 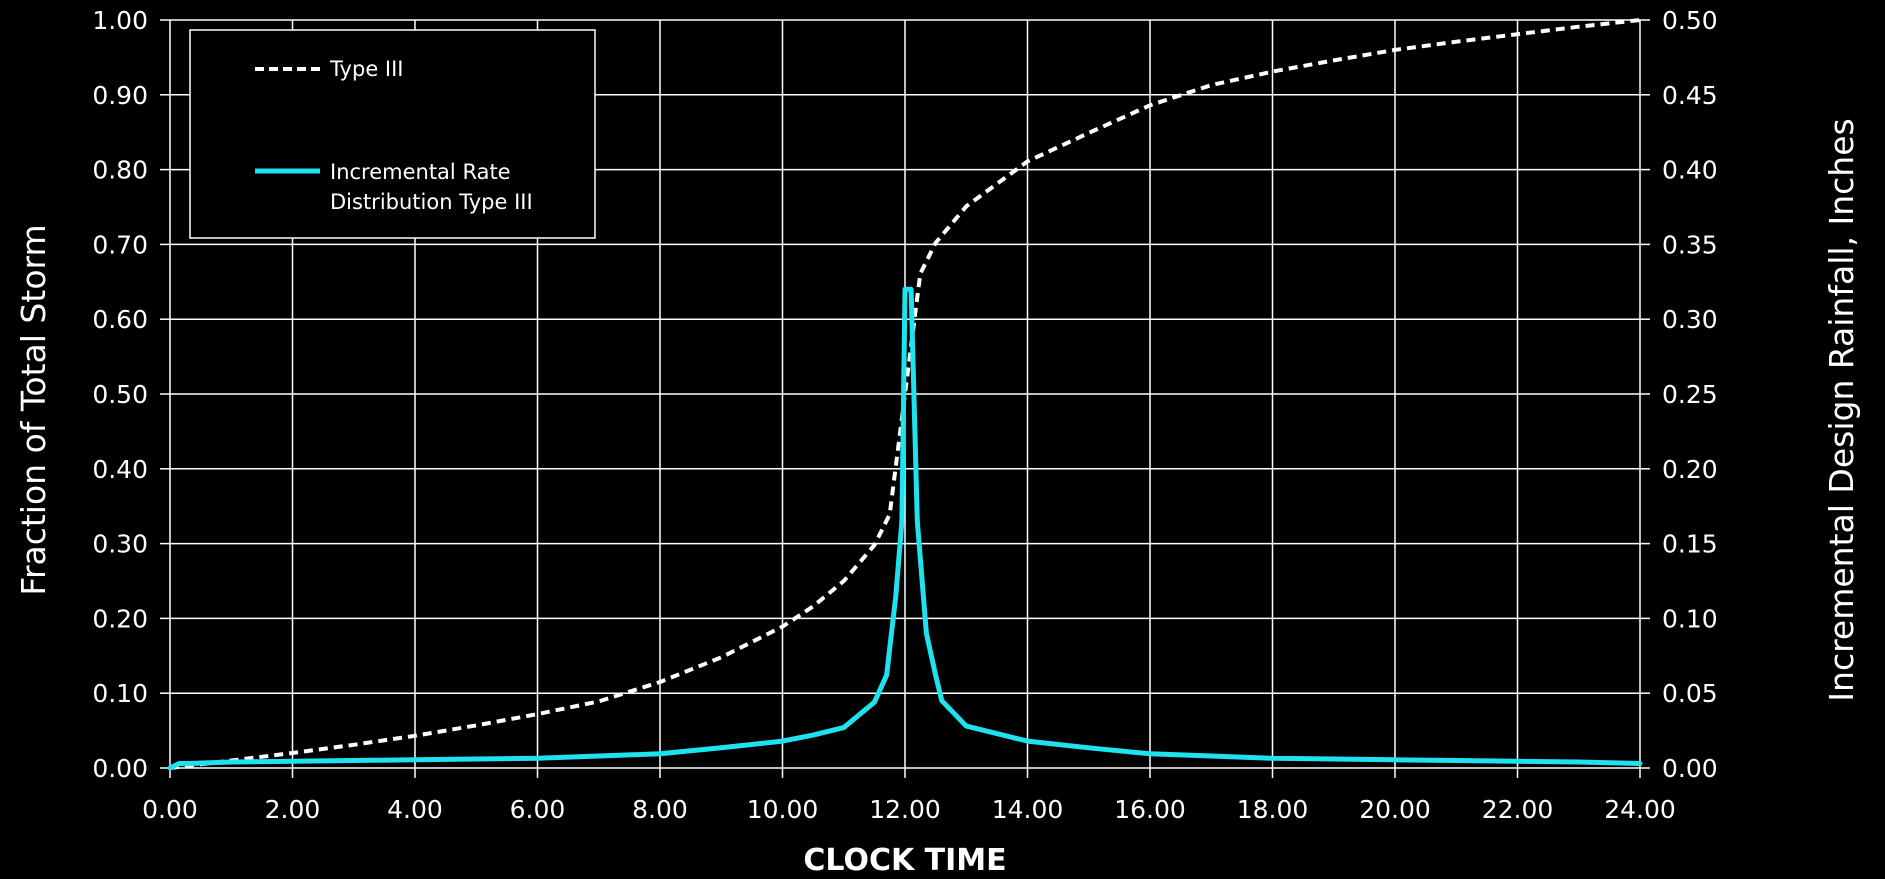 What do you see at coordinates (420, 172) in the screenshot?
I see `legend-label-incremental-line1: Incremental Rate` at bounding box center [420, 172].